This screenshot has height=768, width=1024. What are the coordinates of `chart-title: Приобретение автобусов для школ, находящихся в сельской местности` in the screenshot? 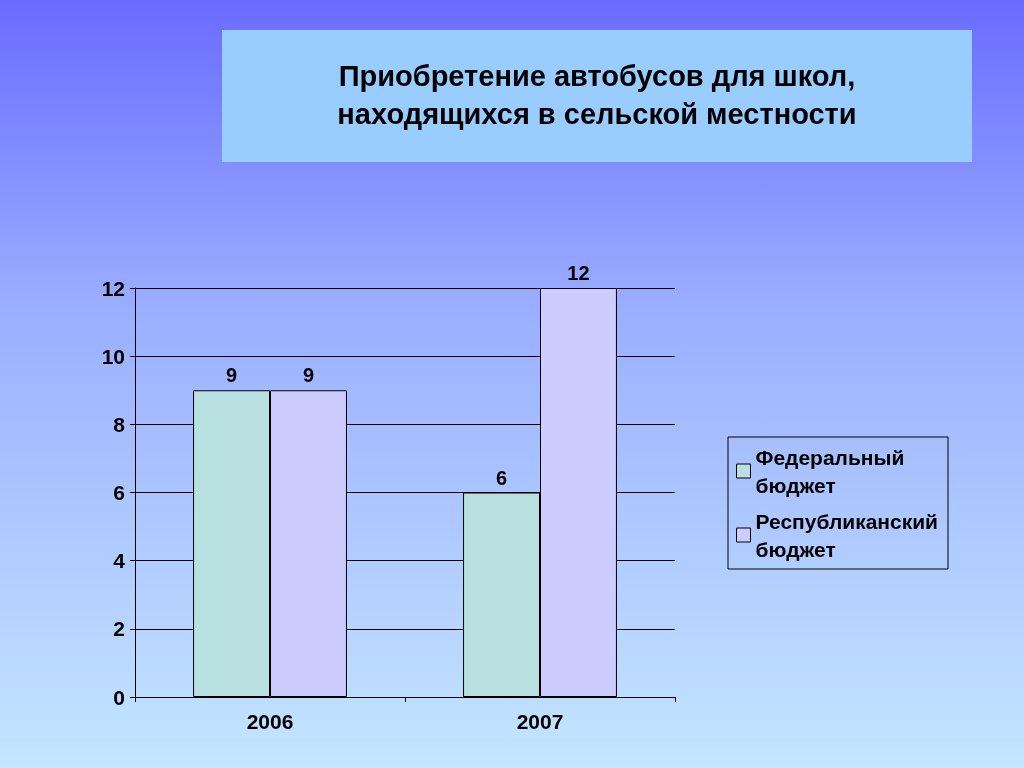 It's located at (597, 95).